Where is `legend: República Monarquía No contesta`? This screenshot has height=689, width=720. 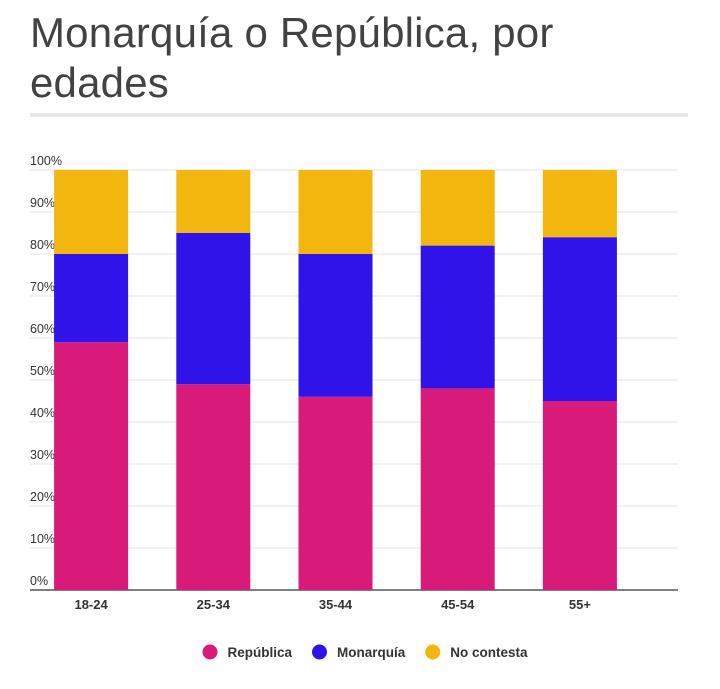
legend: República Monarquía No contesta is located at coordinates (365, 652).